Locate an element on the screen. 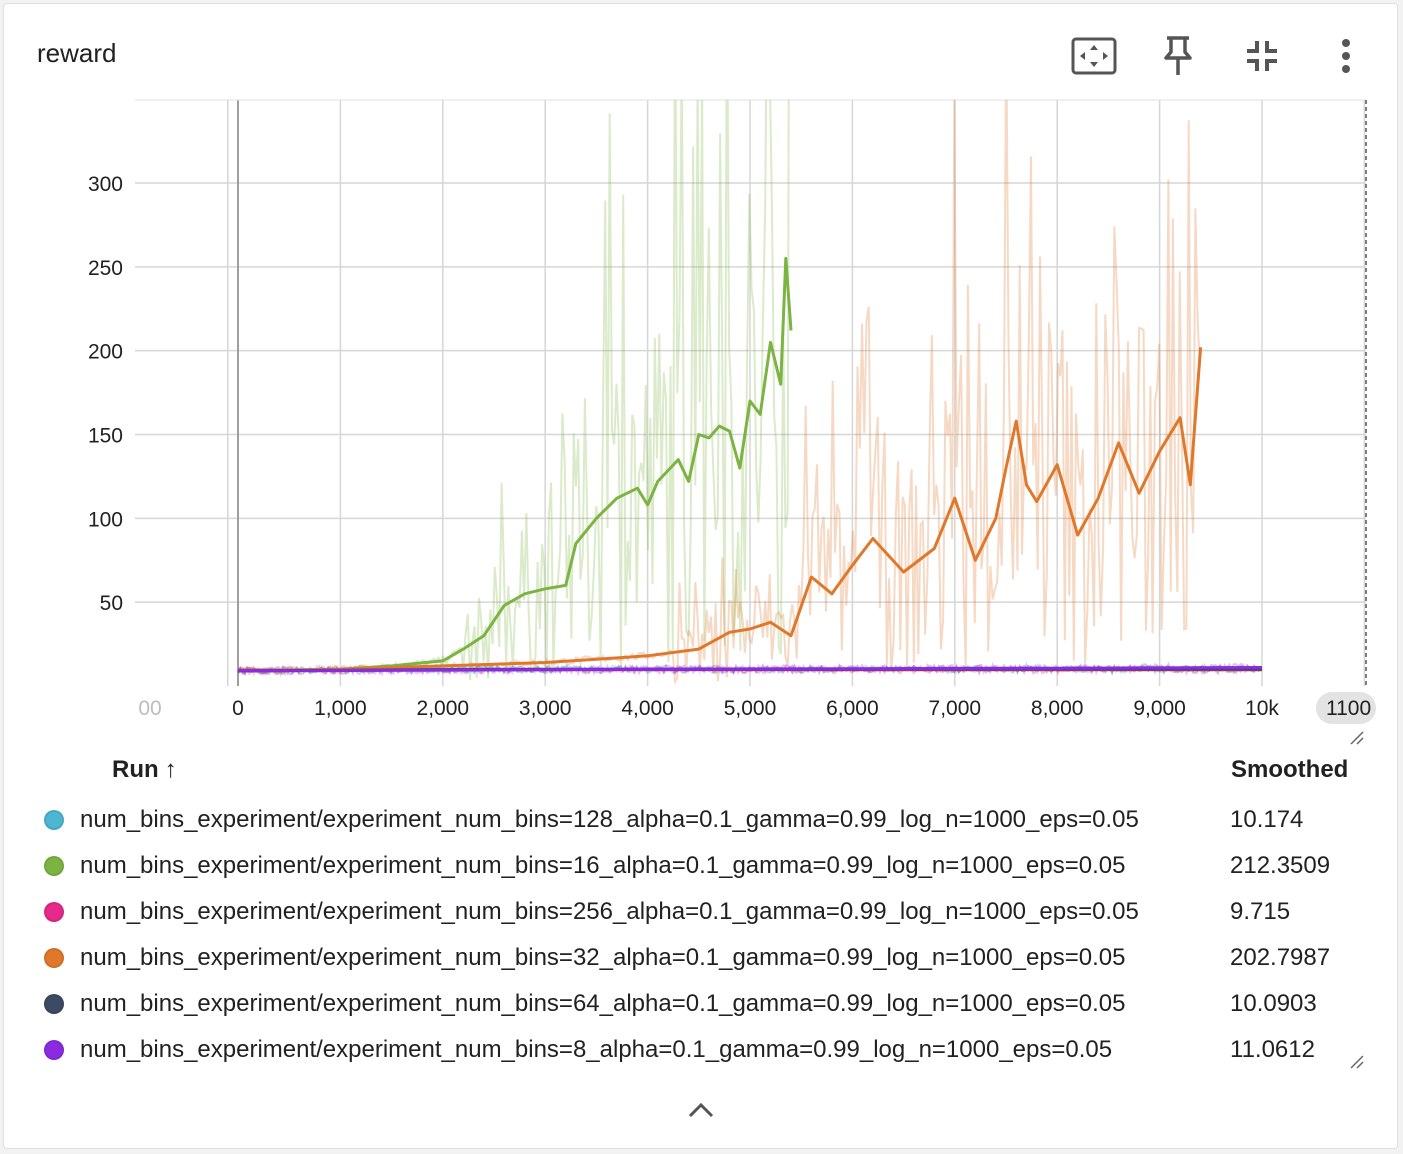  y-tick-label: 300 is located at coordinates (105, 184).